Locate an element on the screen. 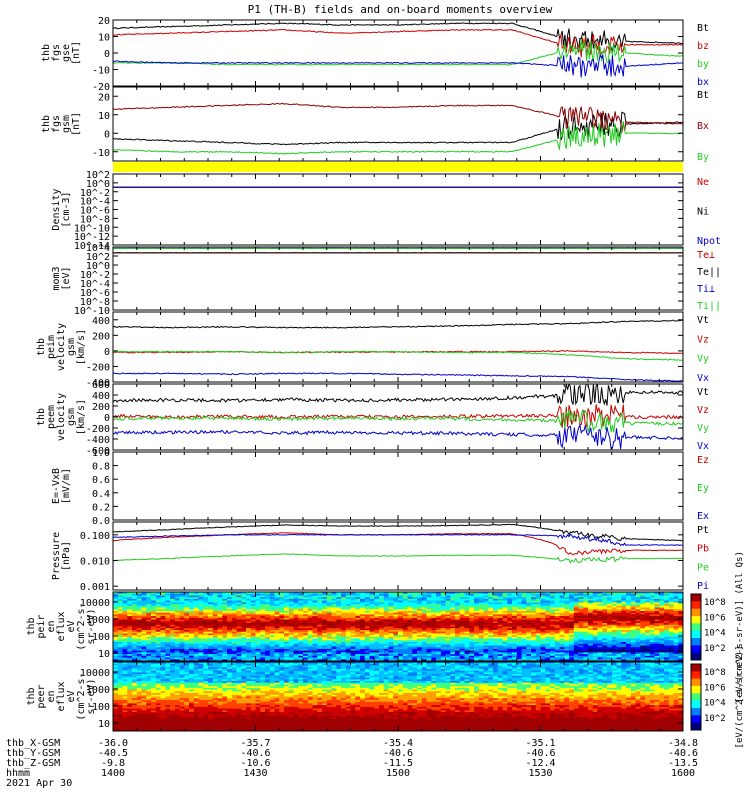 This screenshot has height=800, width=750. y-tick-label: 1.0 is located at coordinates (101, 453).